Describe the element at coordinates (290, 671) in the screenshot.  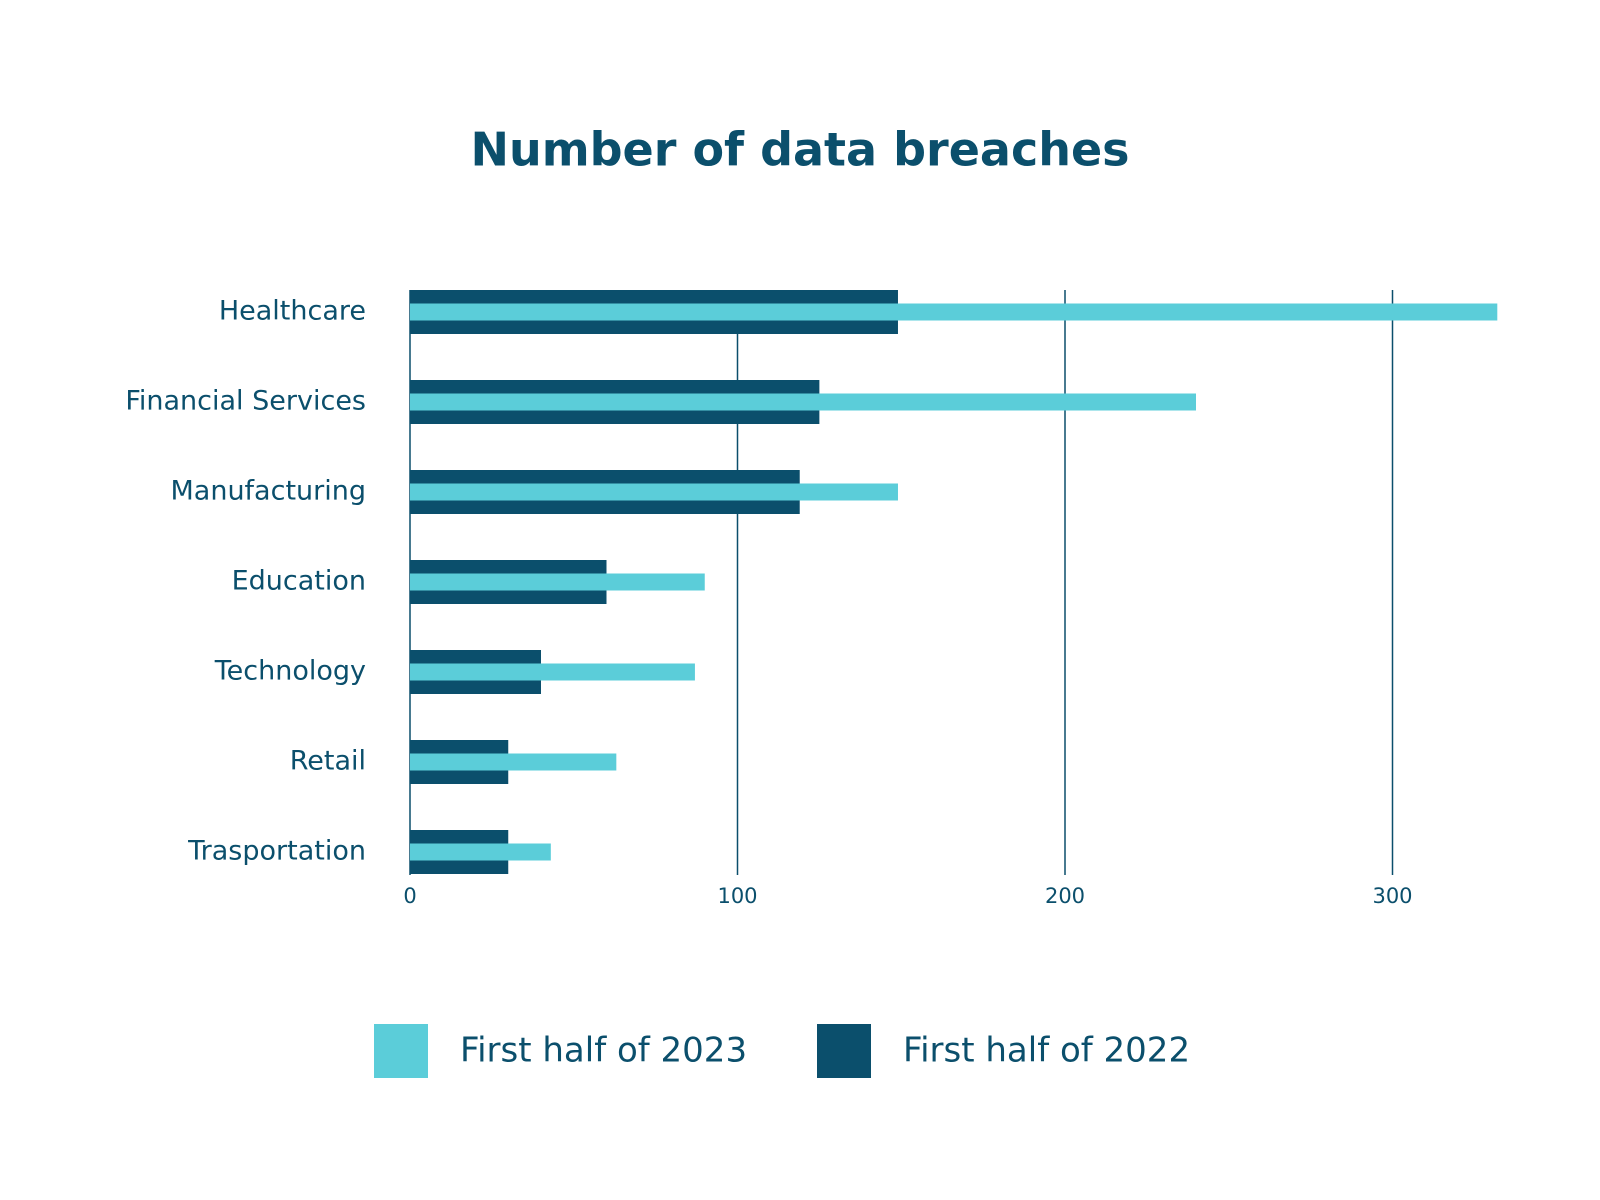
I see `y-tick-label: Technology` at that location.